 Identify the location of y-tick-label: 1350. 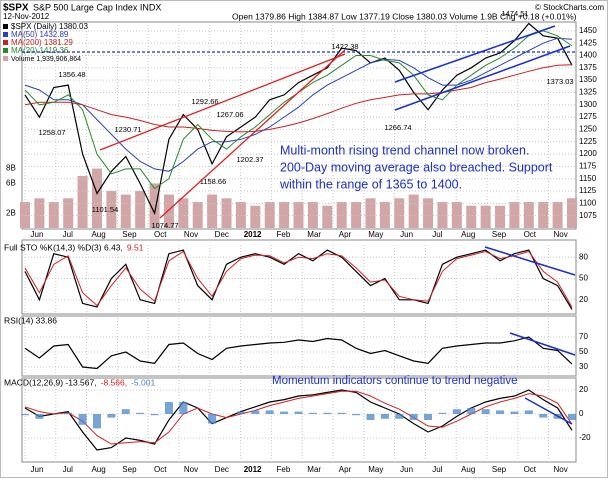
(588, 79).